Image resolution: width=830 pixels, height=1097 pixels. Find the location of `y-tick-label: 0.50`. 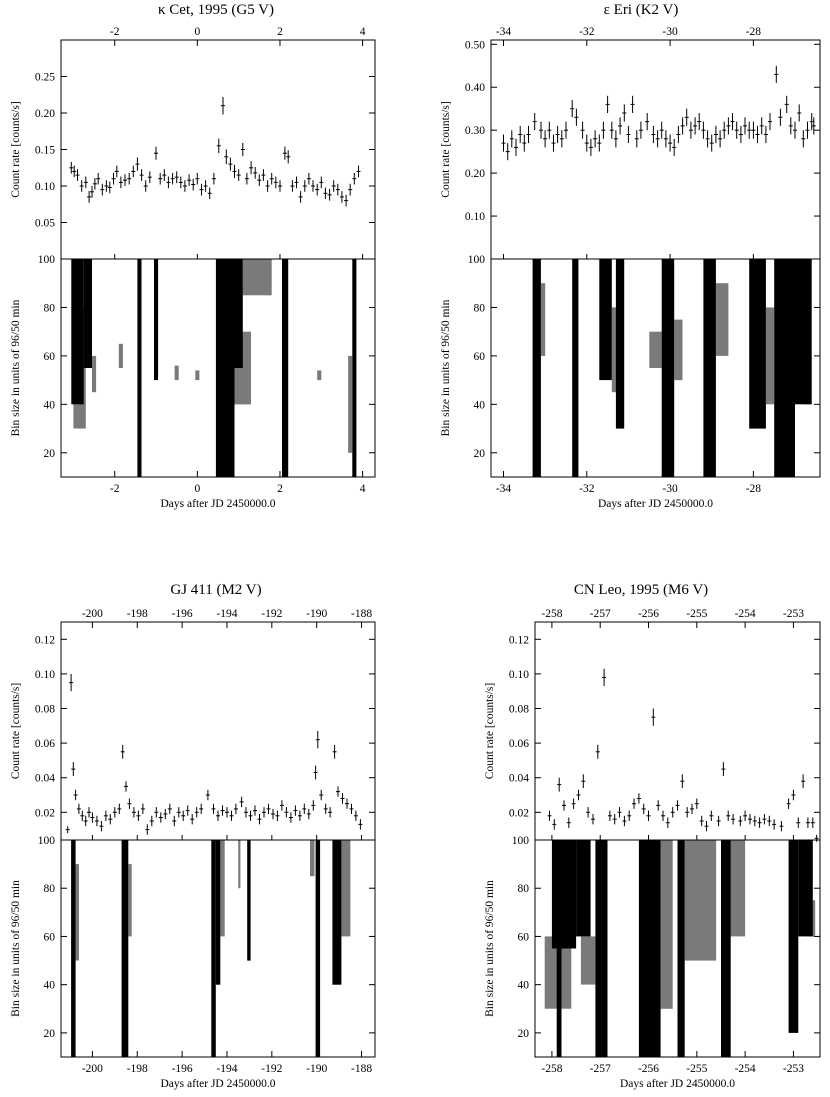

y-tick-label: 0.50 is located at coordinates (475, 45).